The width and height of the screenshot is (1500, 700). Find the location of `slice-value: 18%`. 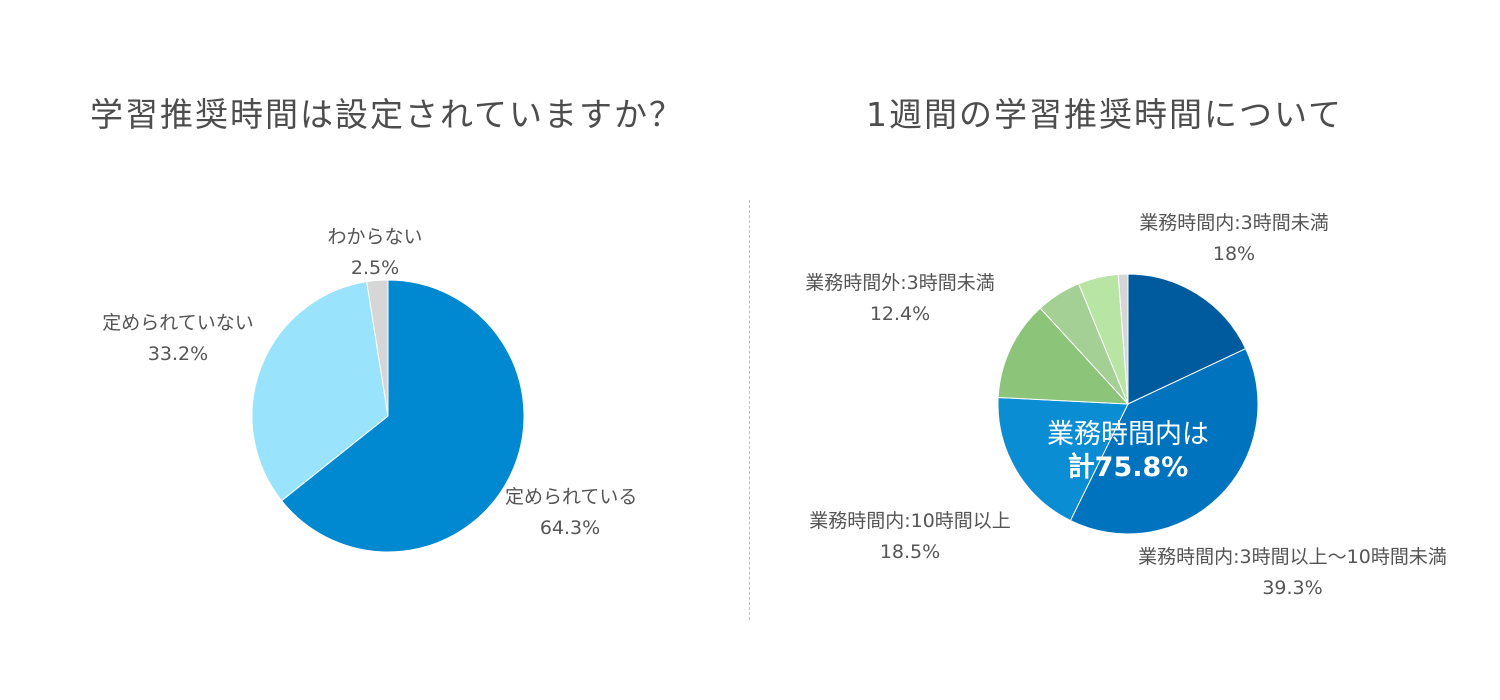

slice-value: 18% is located at coordinates (1234, 254).